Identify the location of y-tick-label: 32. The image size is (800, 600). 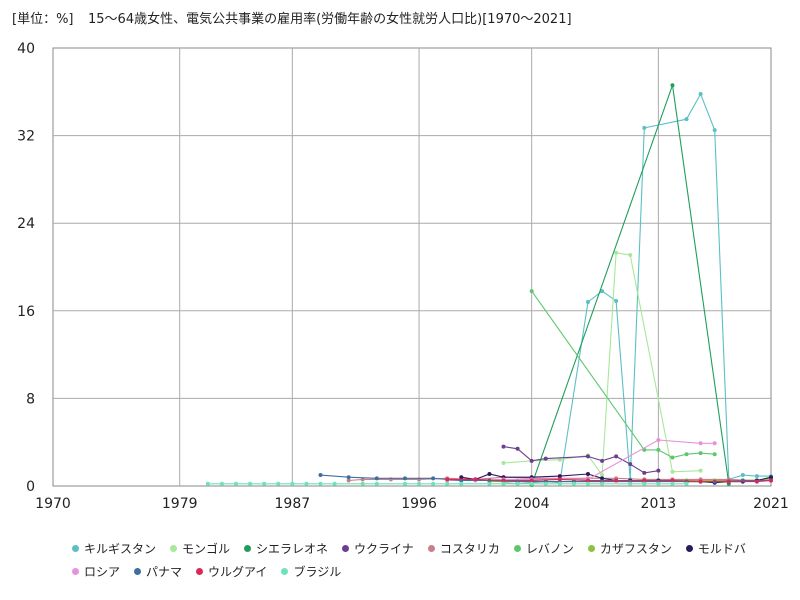
(26, 137).